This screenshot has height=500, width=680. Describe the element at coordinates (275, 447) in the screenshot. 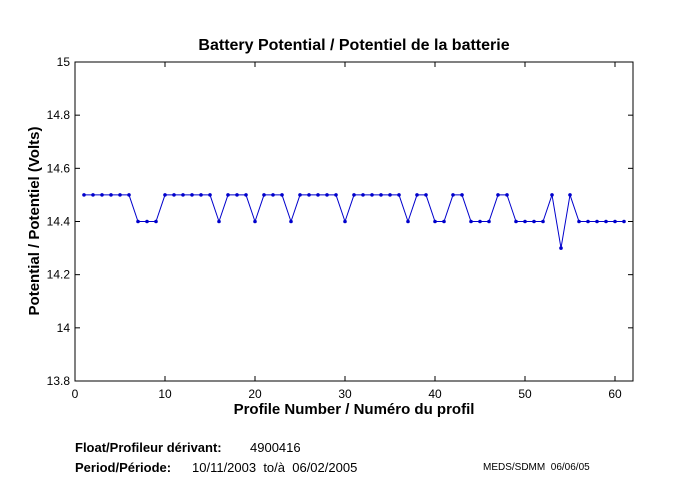

I see `float-value: 4900416` at that location.